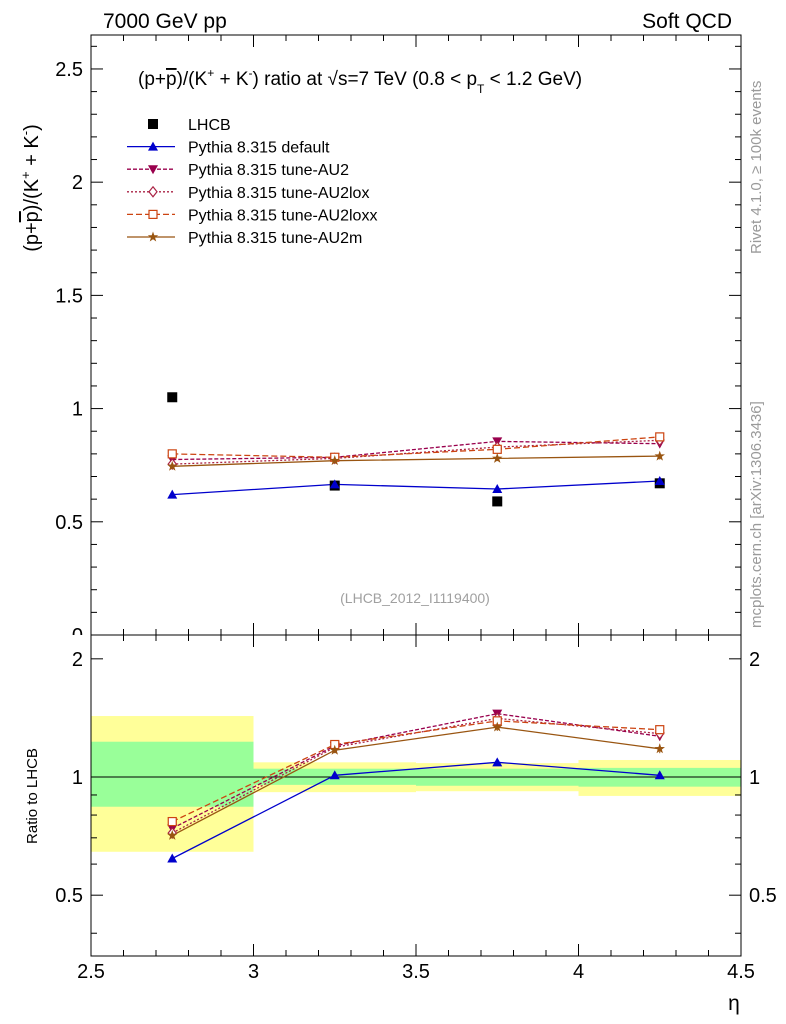 This screenshot has height=1024, width=786. I want to click on ratio-series-markers, so click(416, 786).